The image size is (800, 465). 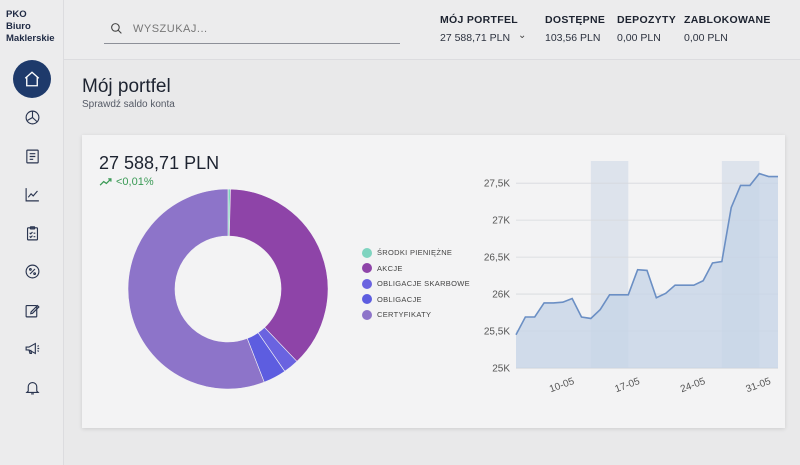 I want to click on sidebar-item-allocation, so click(x=32, y=118).